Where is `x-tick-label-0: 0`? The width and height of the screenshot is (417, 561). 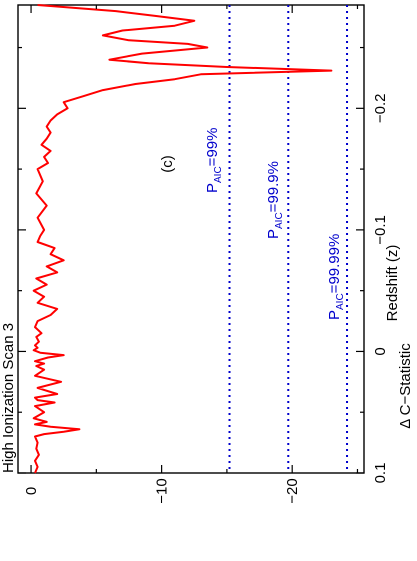
x-tick-label-0: 0 is located at coordinates (380, 351).